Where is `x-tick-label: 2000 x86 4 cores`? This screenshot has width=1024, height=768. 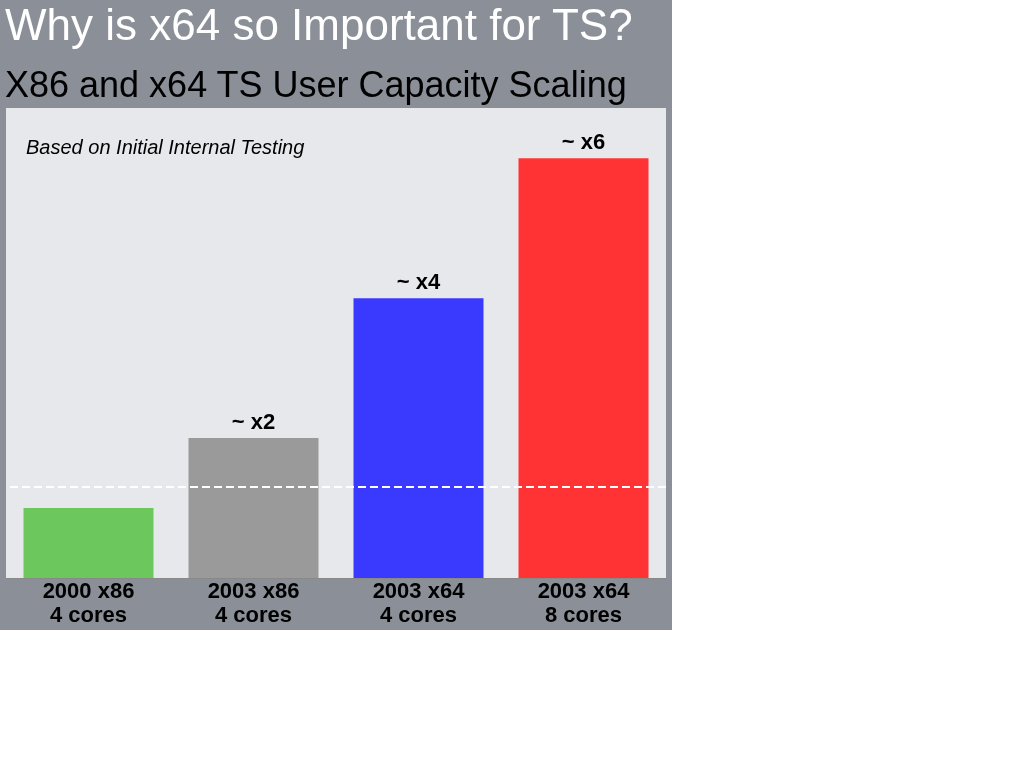 x-tick-label: 2000 x86 4 cores is located at coordinates (88, 602).